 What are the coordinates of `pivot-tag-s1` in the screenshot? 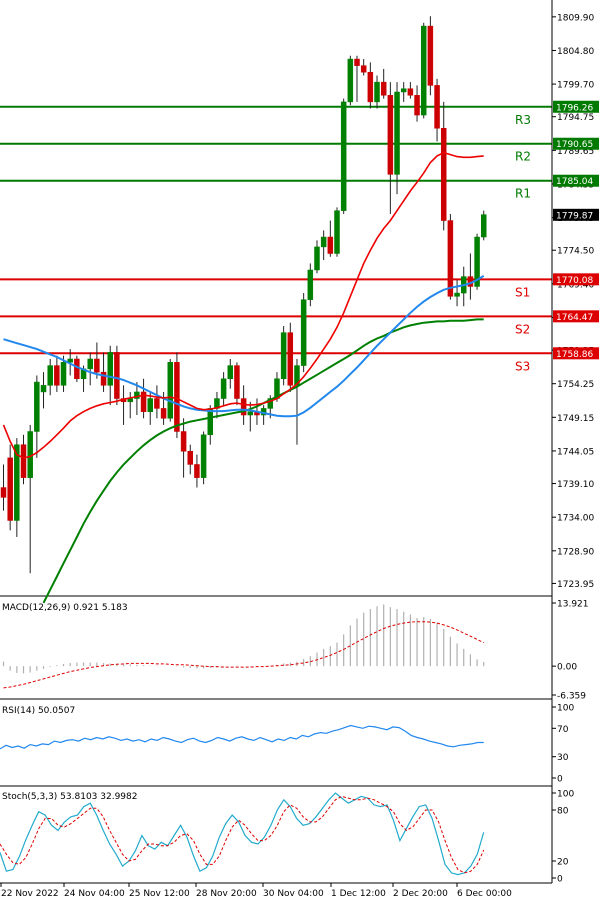 It's located at (576, 279).